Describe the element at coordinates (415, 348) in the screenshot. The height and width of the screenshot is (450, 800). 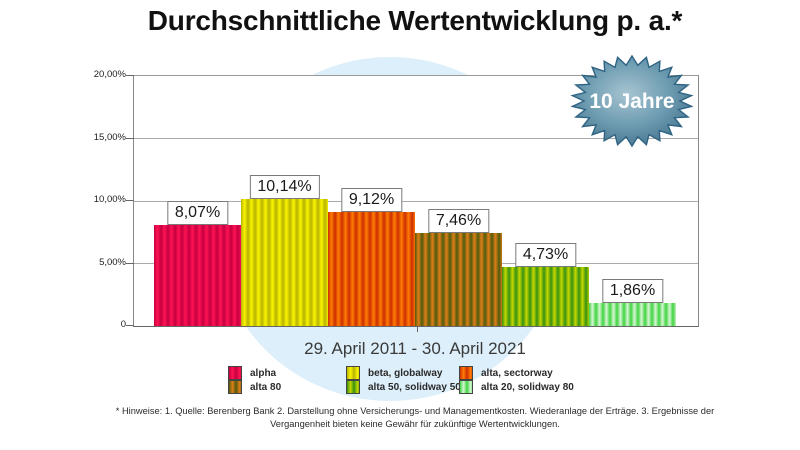
I see `period-label: 29. April 2011 - 30. April 2021` at that location.